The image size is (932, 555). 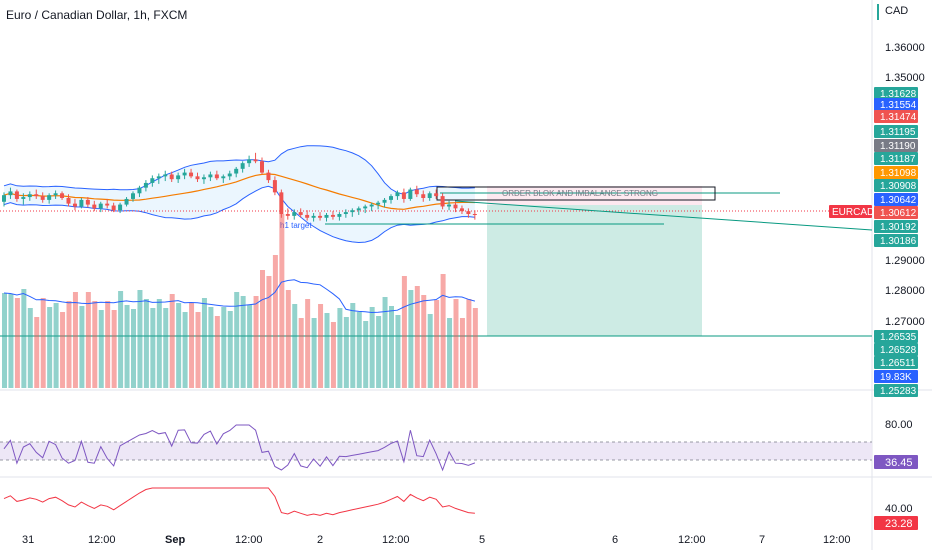 I want to click on price-tag: 1.31190, so click(x=898, y=146).